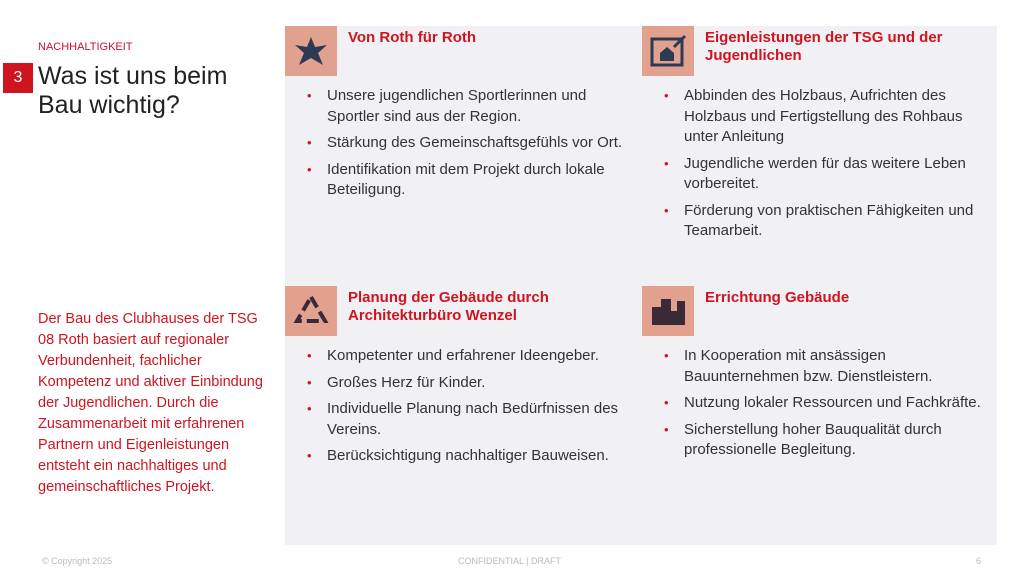 This screenshot has height=576, width=1024. I want to click on page-number: 6, so click(979, 561).